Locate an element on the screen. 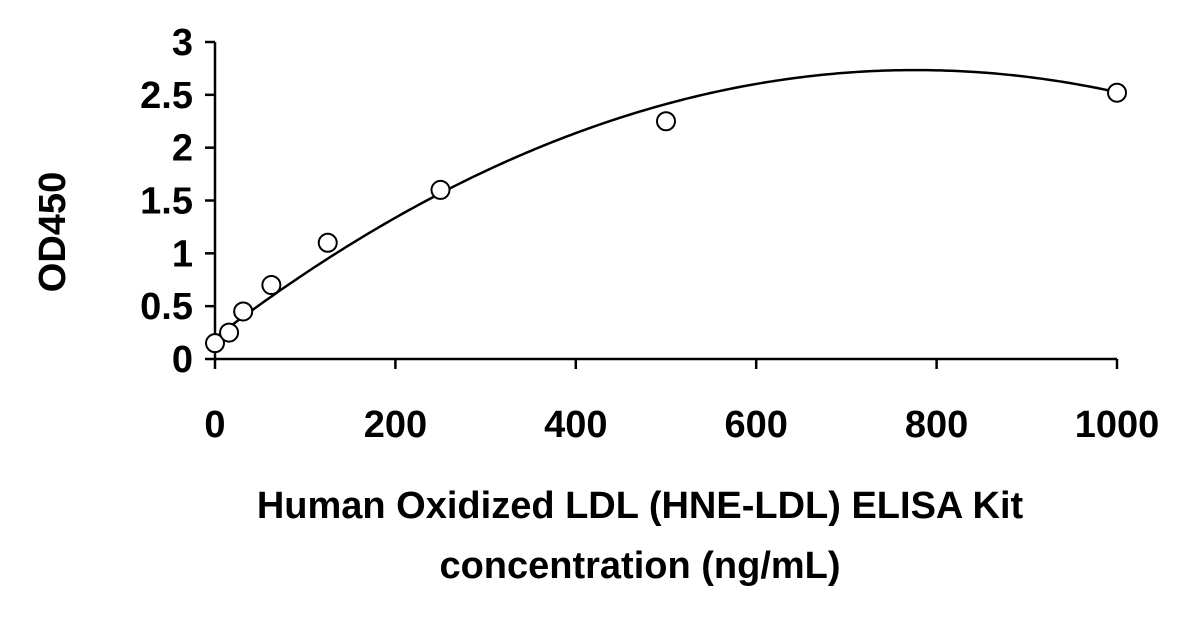 The width and height of the screenshot is (1191, 622). x-tick-label: 1000 is located at coordinates (1117, 425).